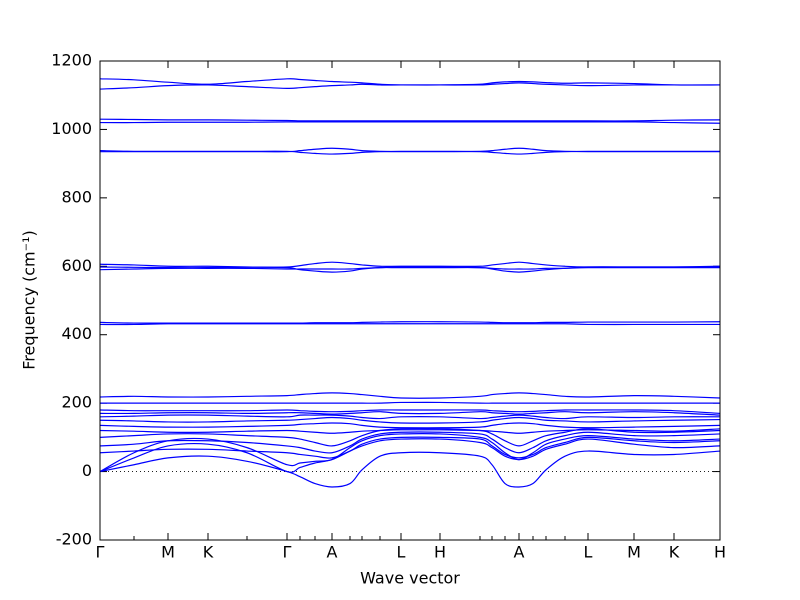 The width and height of the screenshot is (800, 600). Describe the element at coordinates (71, 60) in the screenshot. I see `y-tick-label: 1200` at that location.